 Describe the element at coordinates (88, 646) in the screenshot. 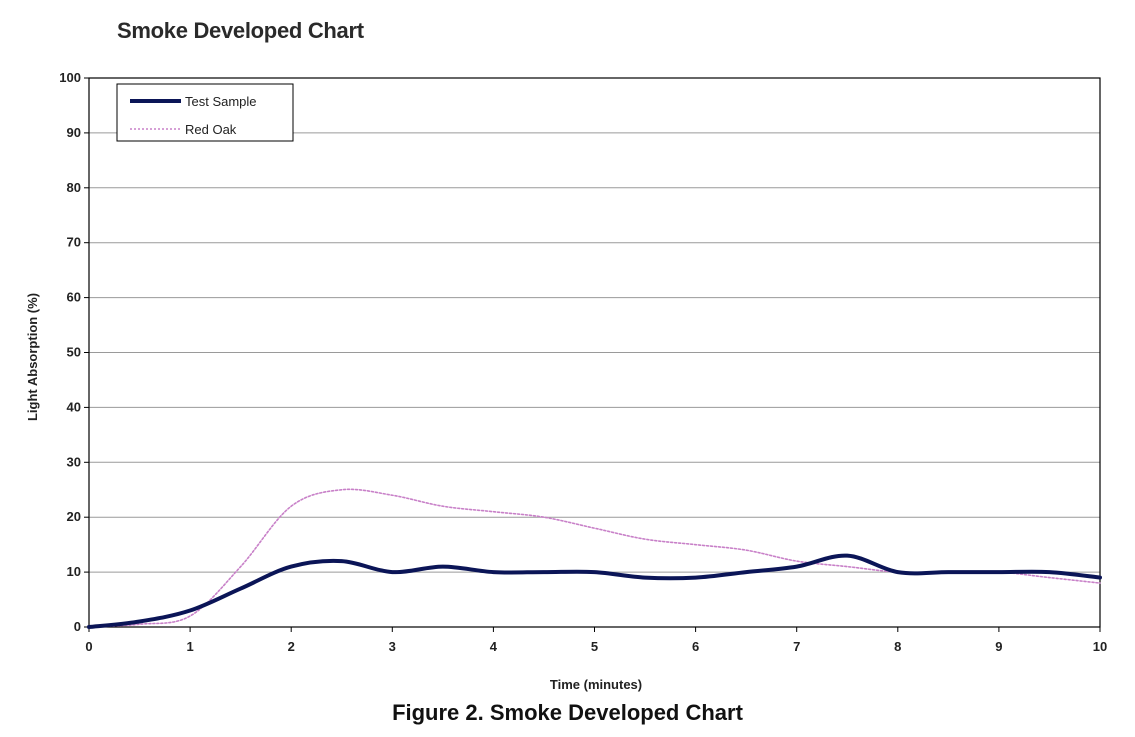

I see `x-tick-label: 0` at that location.